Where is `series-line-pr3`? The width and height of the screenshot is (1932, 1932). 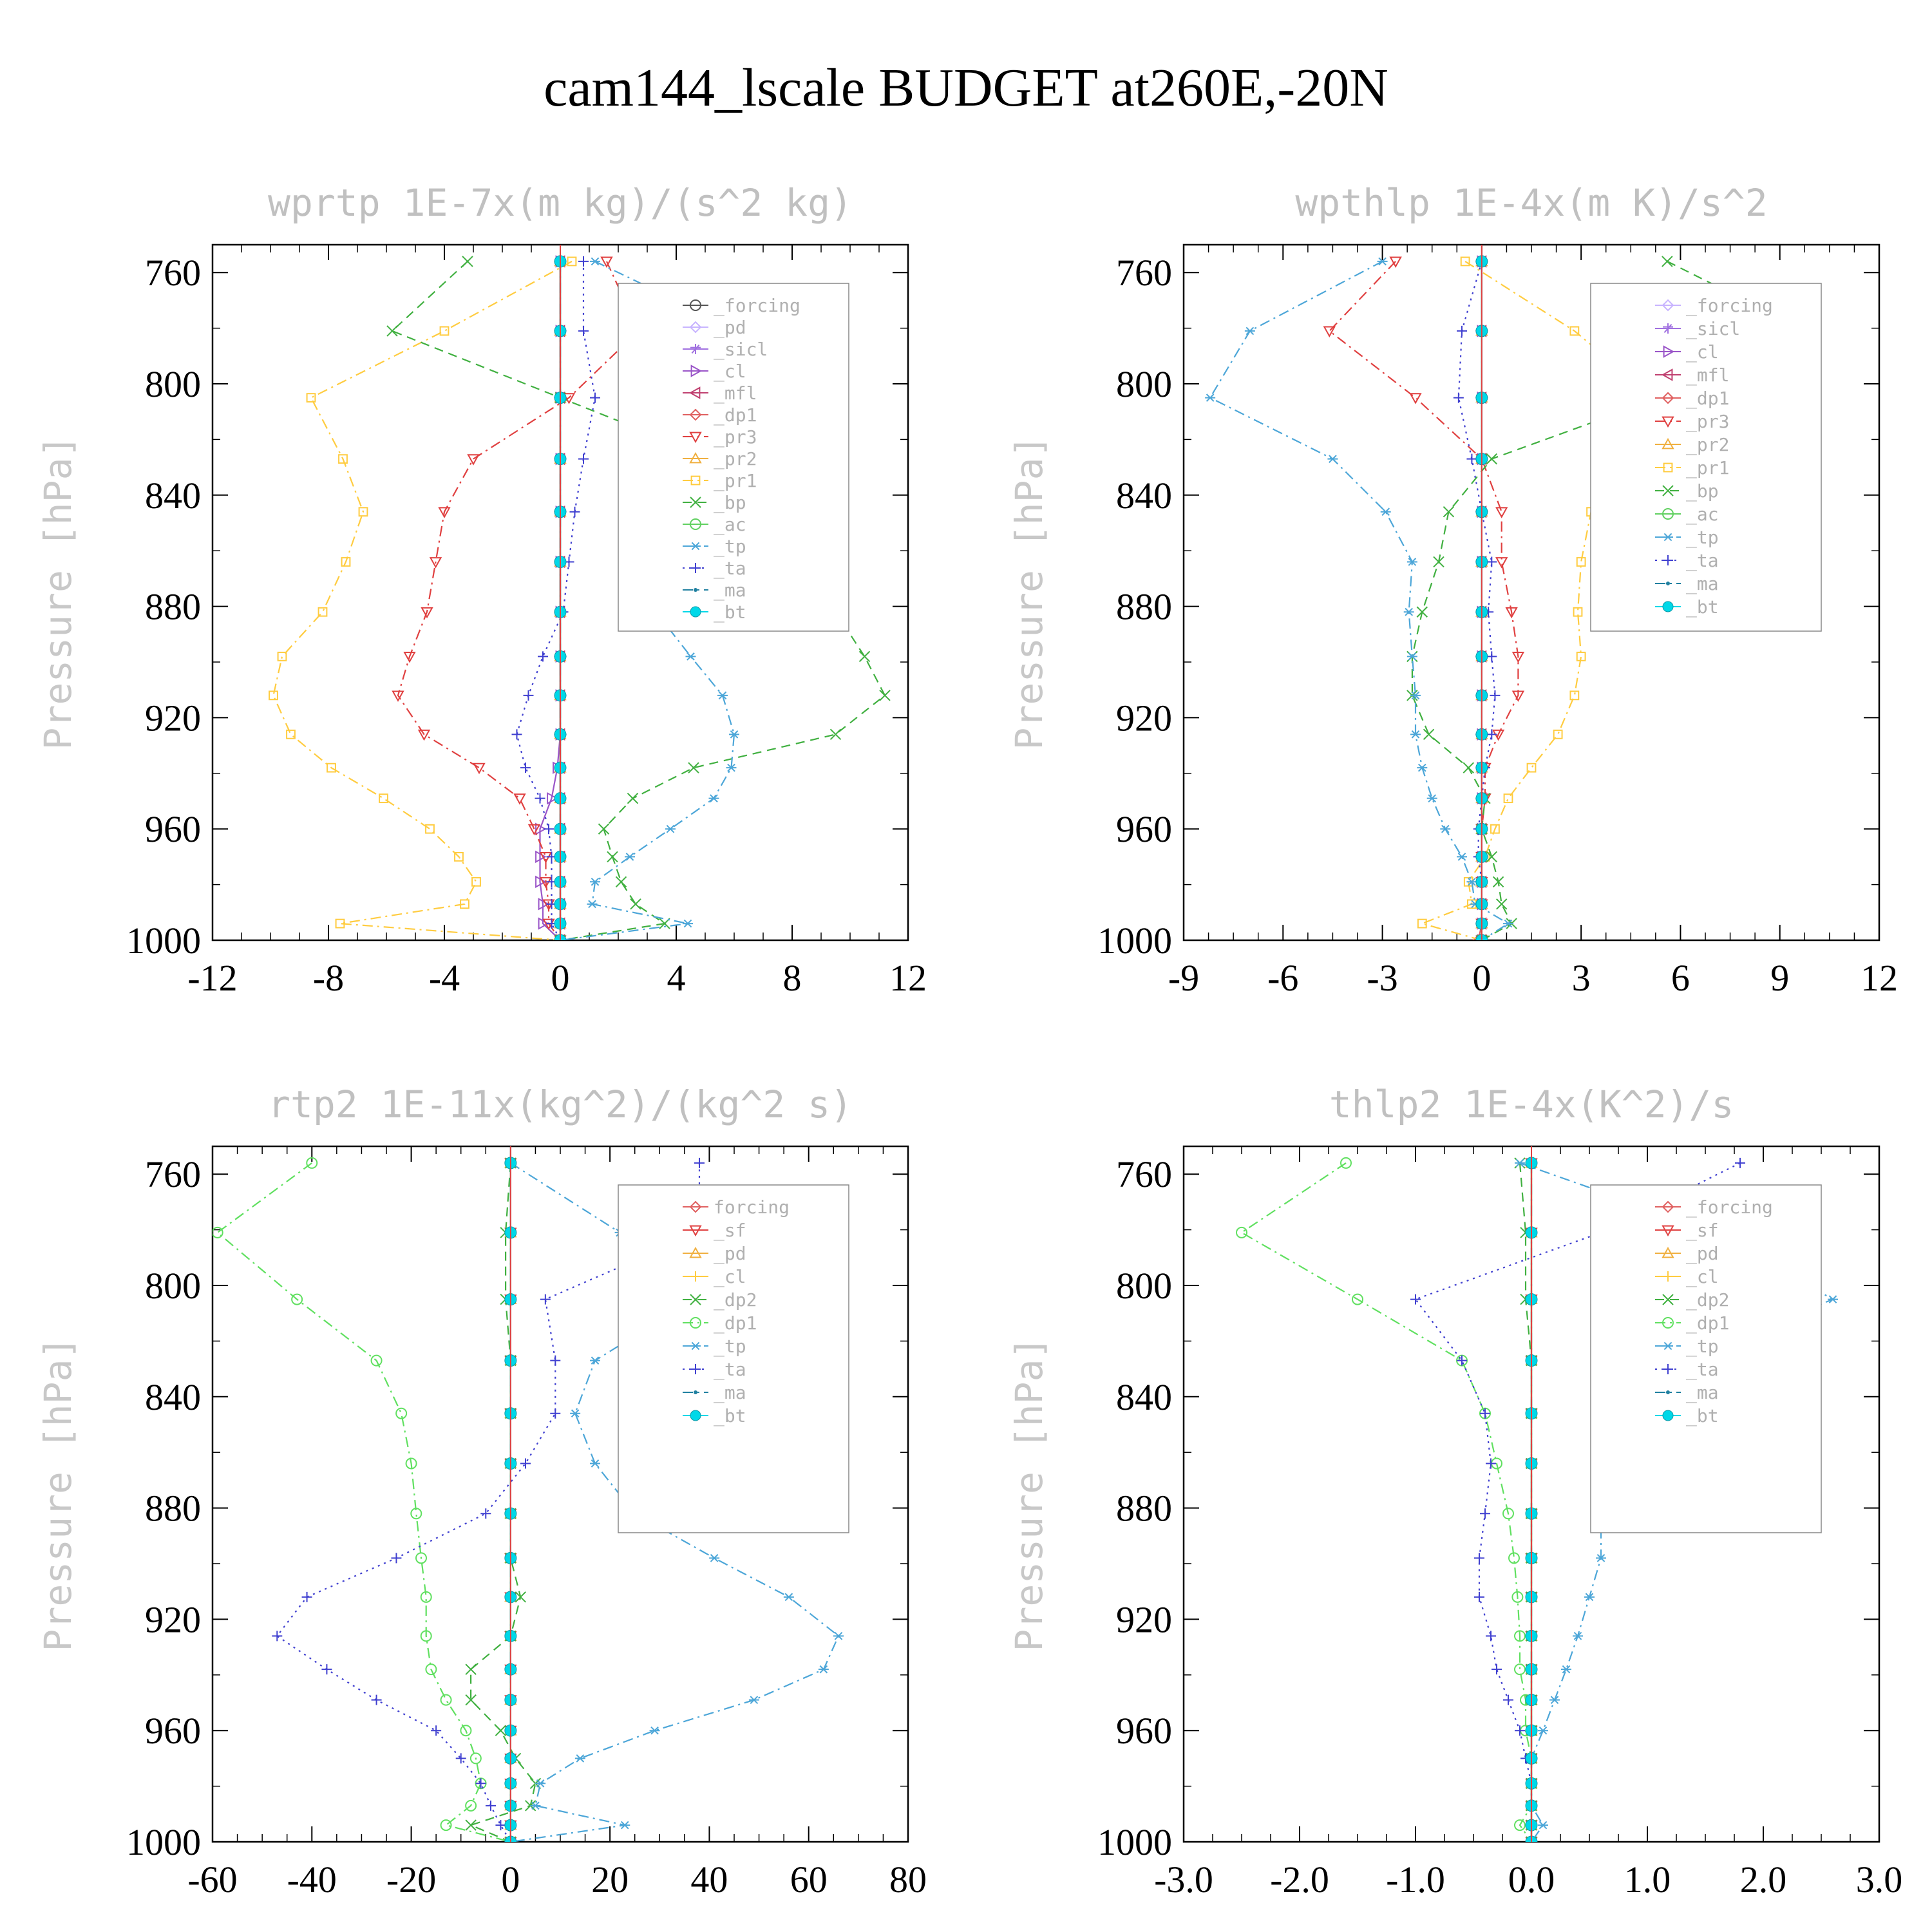 series-line-pr3 is located at coordinates (1423, 601).